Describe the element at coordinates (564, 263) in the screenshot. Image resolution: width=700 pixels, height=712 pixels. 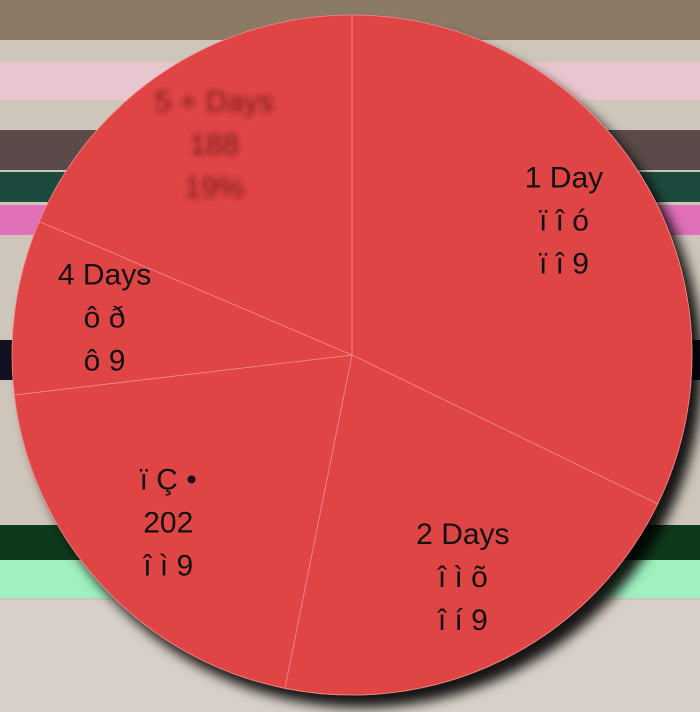
I see `percent-label: ï î 9` at that location.